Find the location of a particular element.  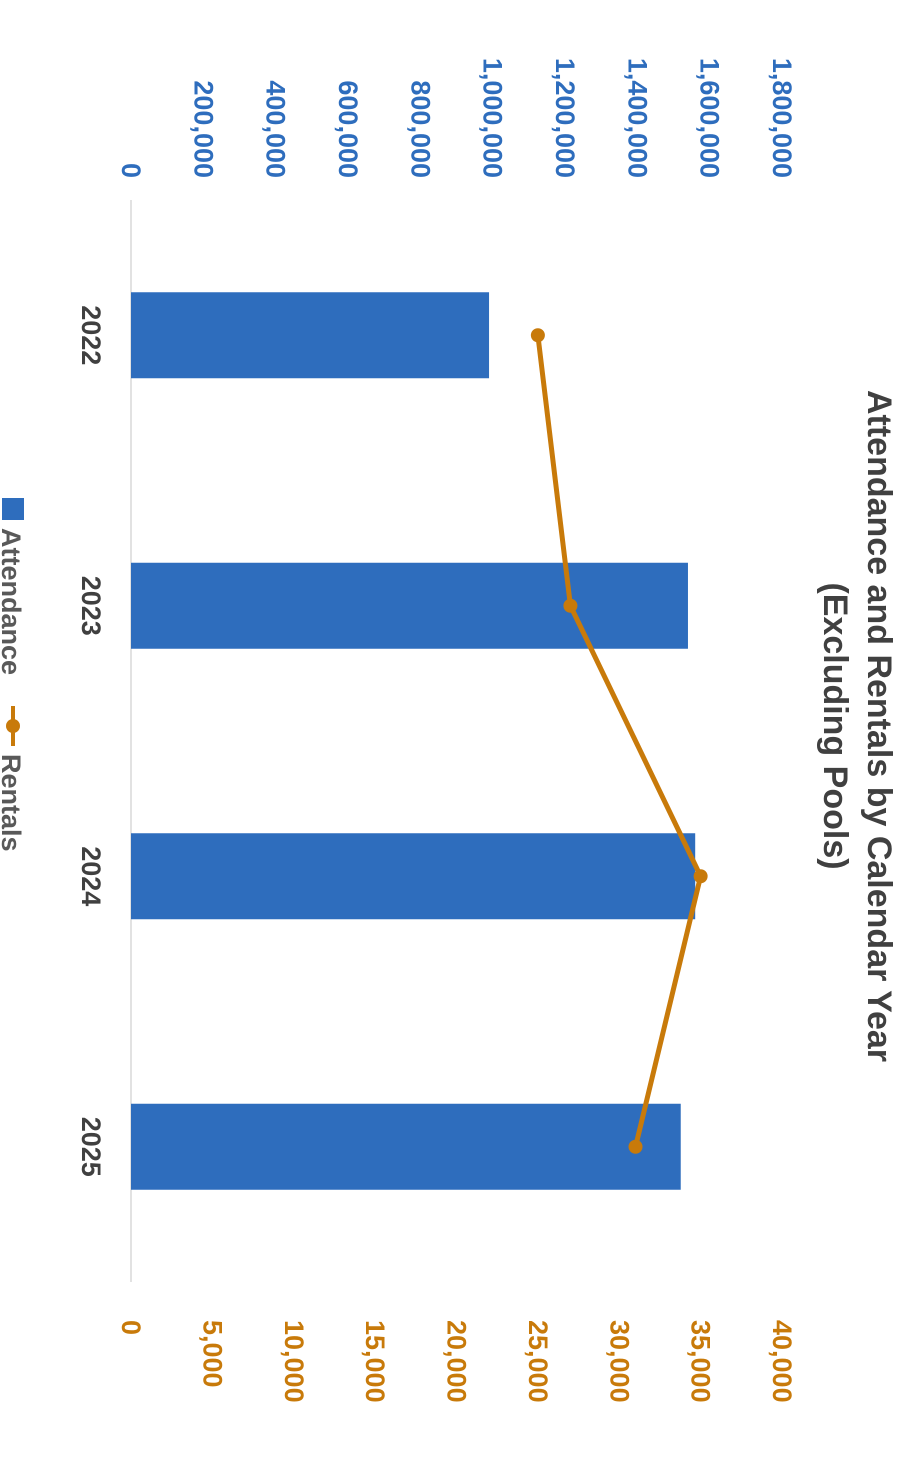

primary-tick-label: 400,000 is located at coordinates (276, 129).